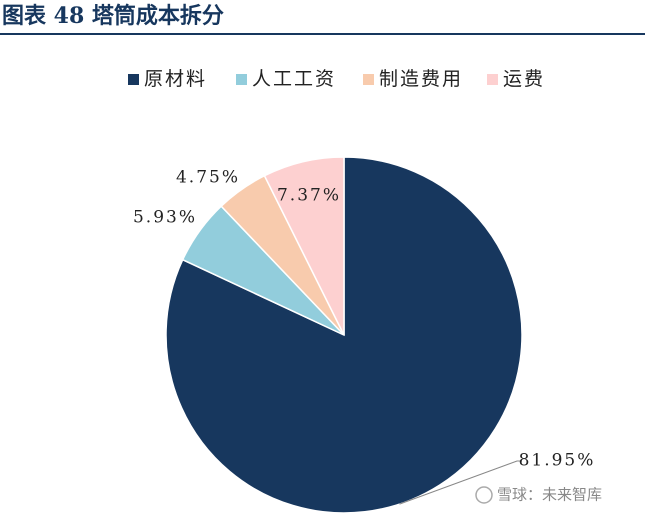  I want to click on legend-label: 运费, so click(524, 79).